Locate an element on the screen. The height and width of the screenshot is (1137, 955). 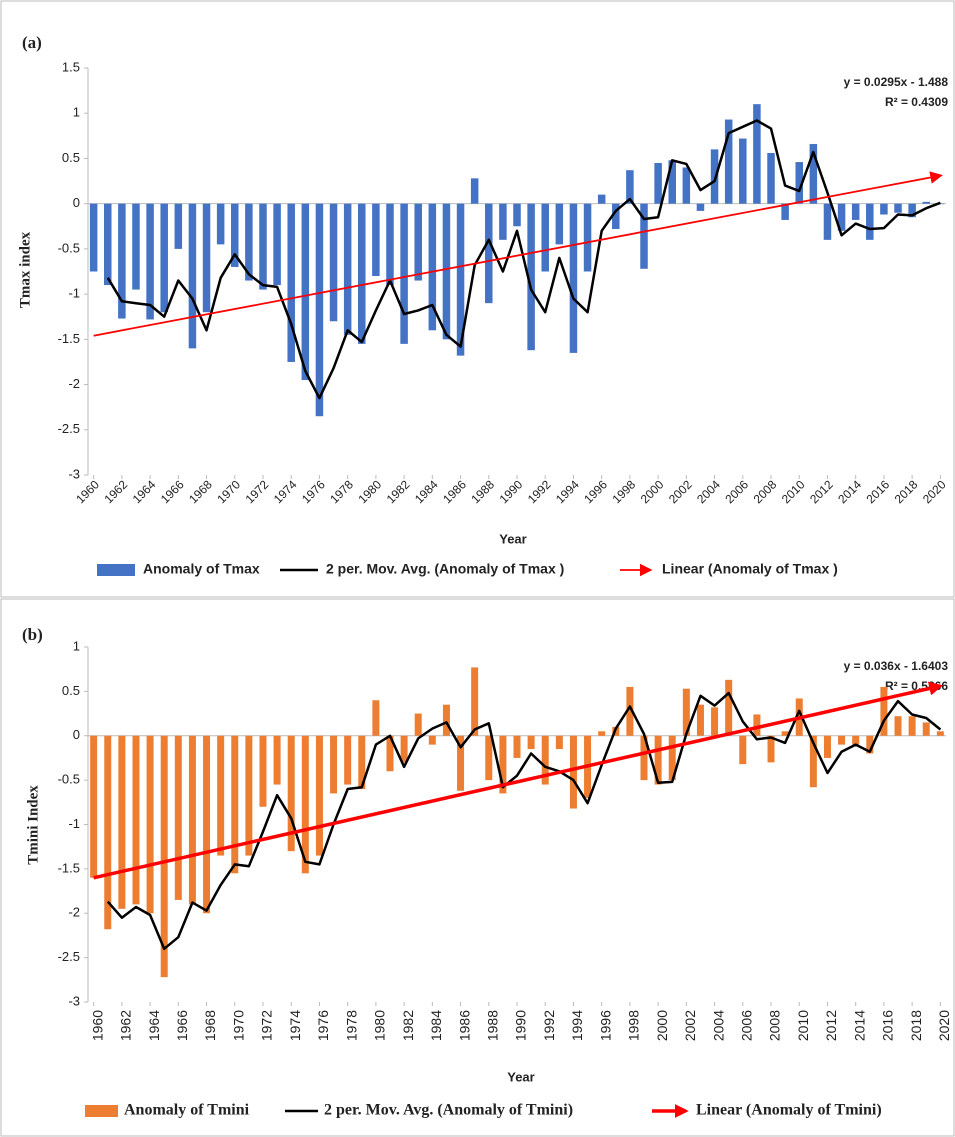
panel-label: (b) is located at coordinates (32, 634).